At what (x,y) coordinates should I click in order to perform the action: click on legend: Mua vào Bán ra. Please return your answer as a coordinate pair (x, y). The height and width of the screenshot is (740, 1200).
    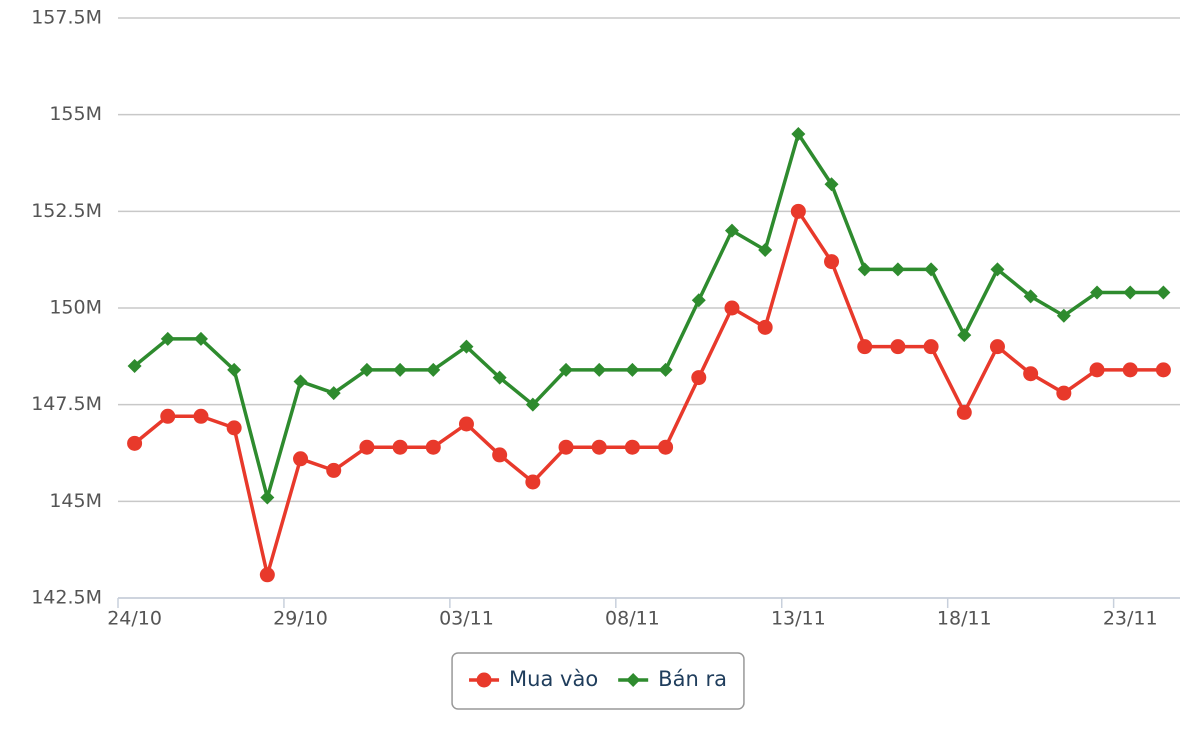
    Looking at the image, I should click on (598, 681).